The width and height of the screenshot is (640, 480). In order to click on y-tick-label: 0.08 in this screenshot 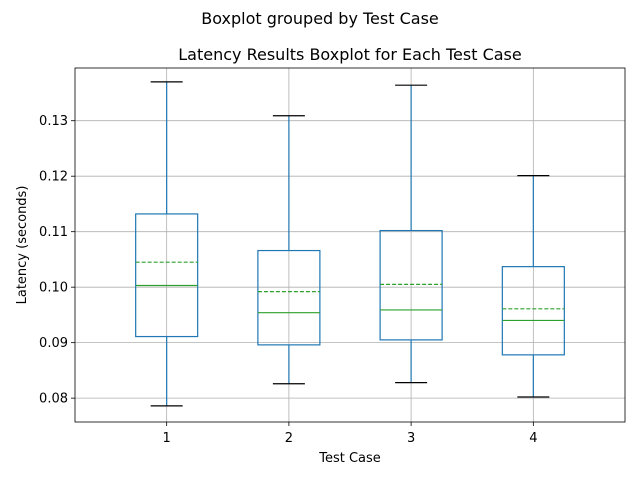, I will do `click(53, 399)`.